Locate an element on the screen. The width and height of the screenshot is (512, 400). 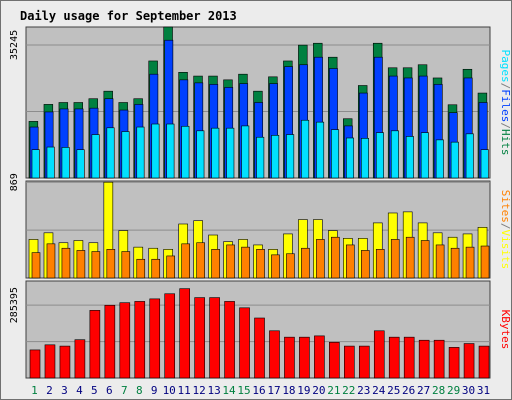
x-tick-label-day-13: 13 is located at coordinates (213, 390).